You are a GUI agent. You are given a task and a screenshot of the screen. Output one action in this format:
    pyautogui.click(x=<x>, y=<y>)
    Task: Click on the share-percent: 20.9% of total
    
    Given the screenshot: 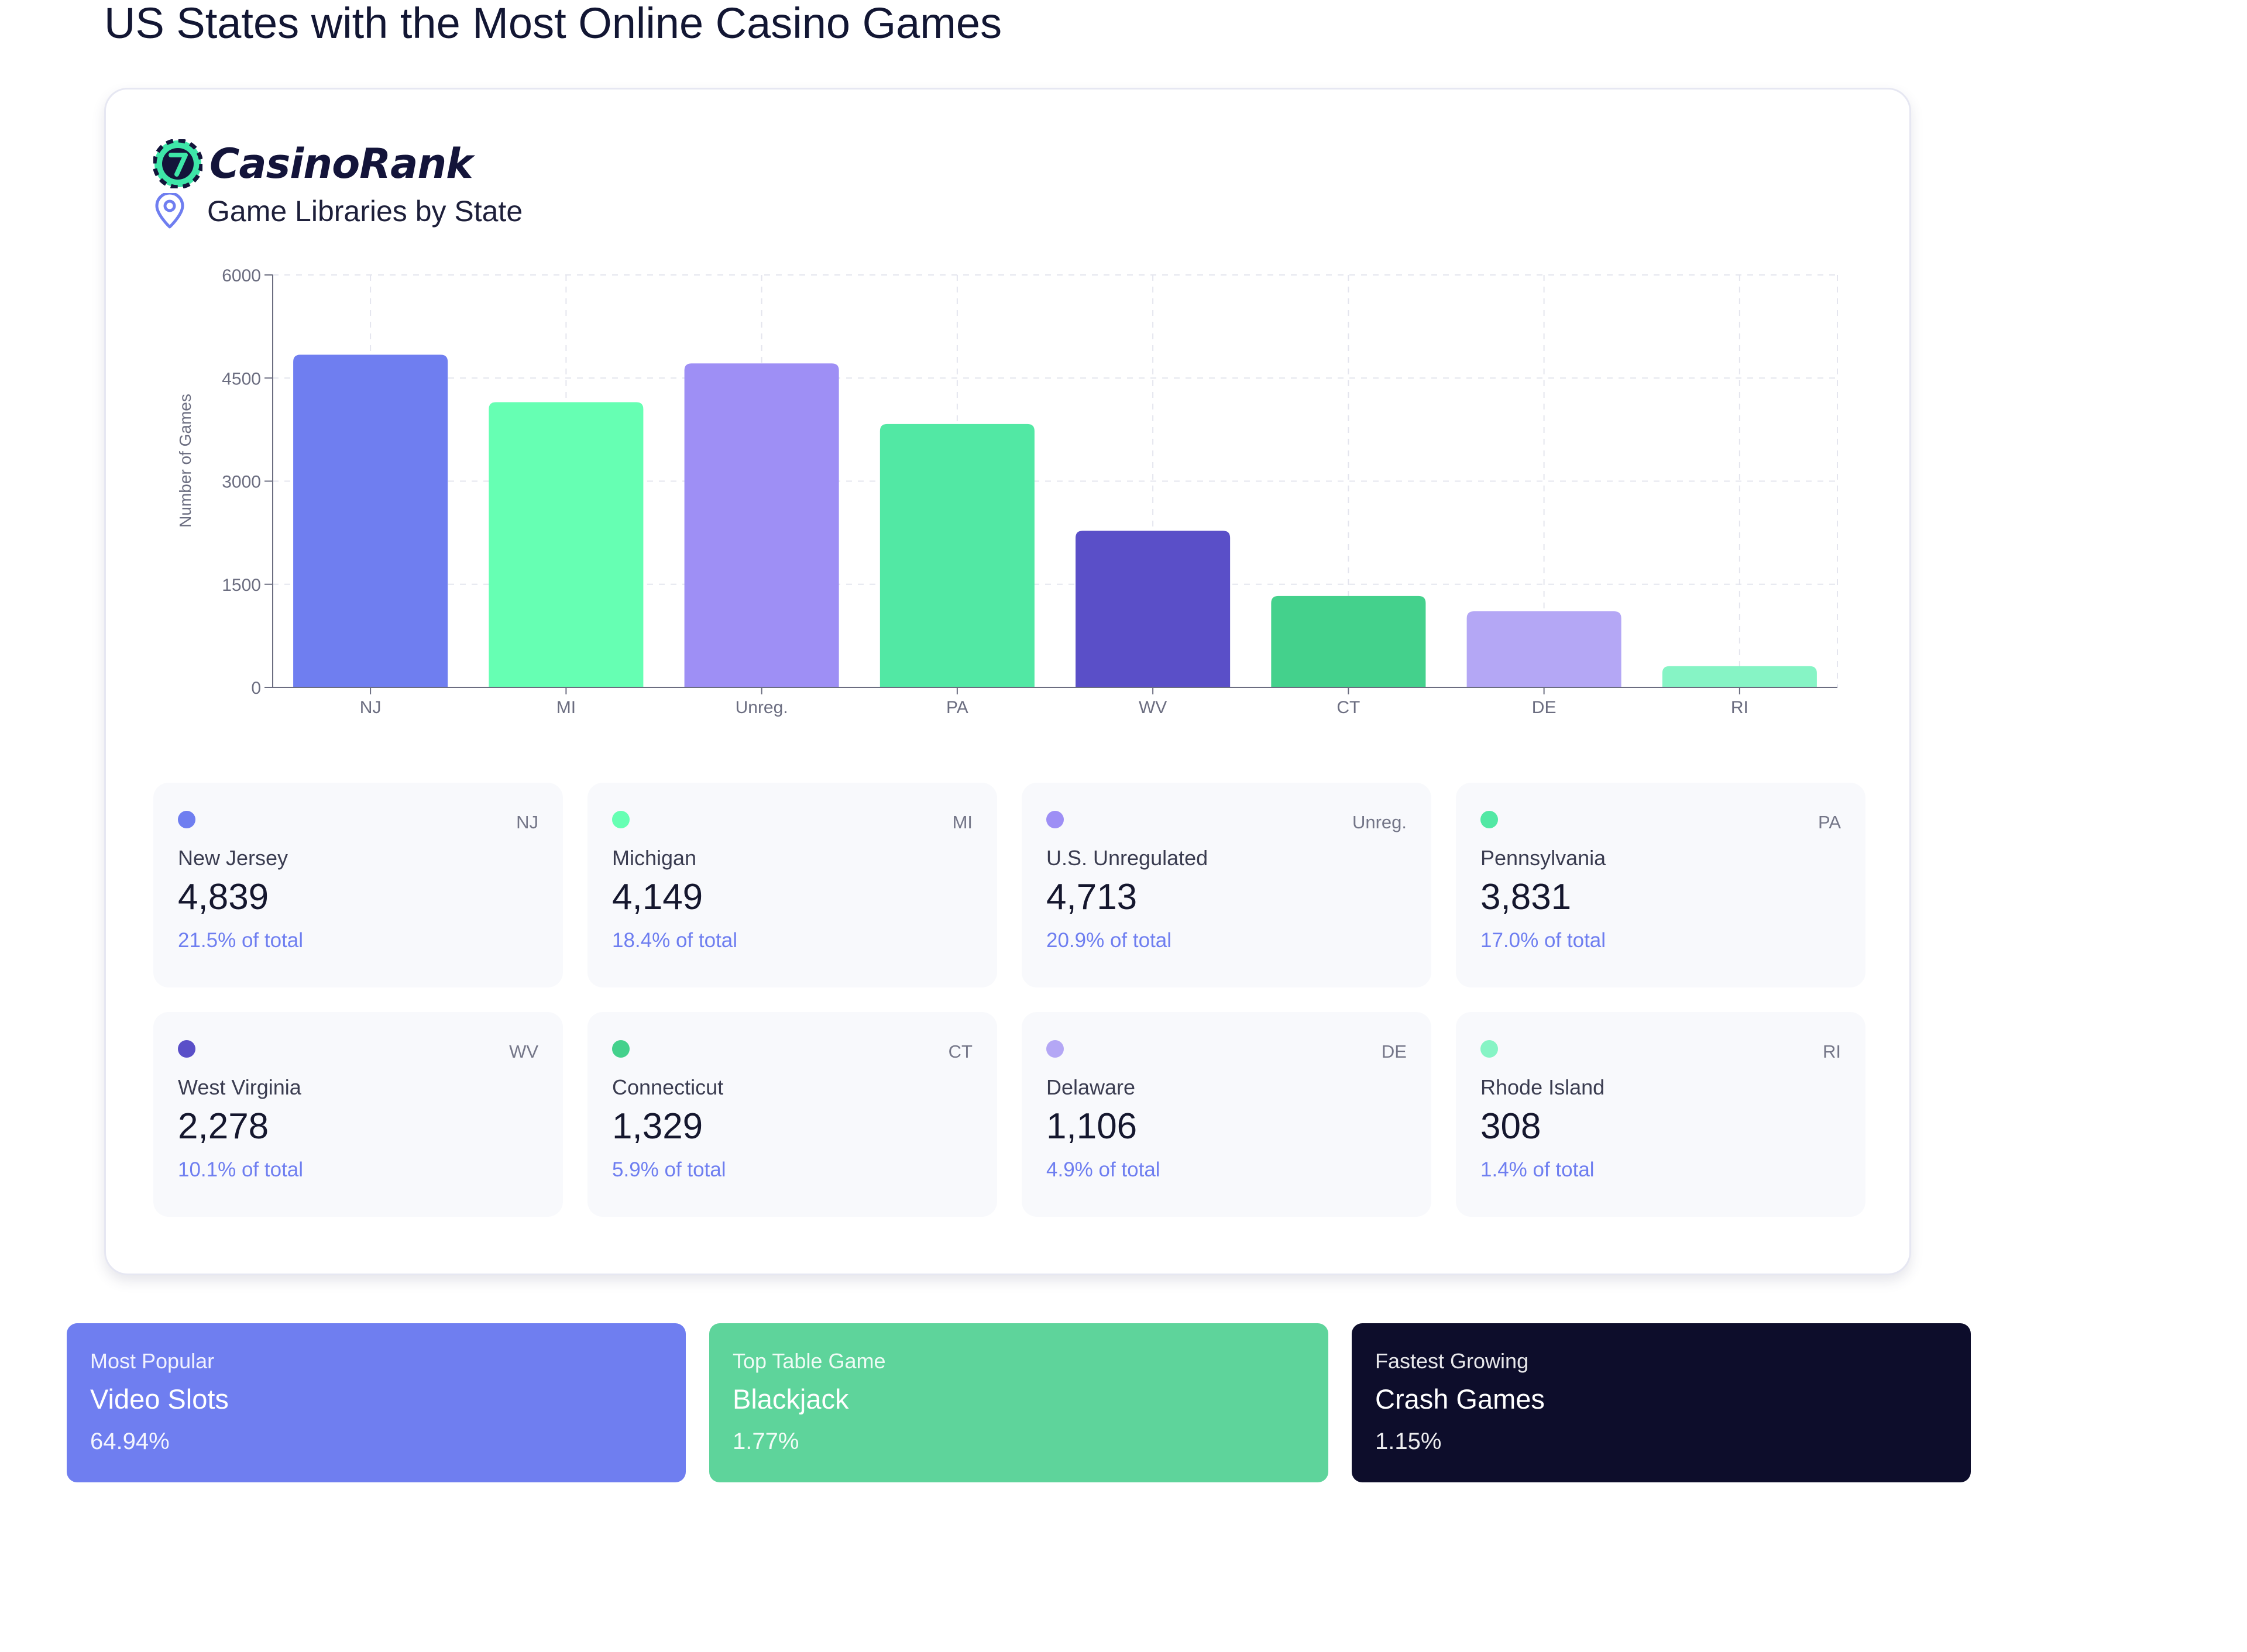 What is the action you would take?
    pyautogui.click(x=1109, y=940)
    